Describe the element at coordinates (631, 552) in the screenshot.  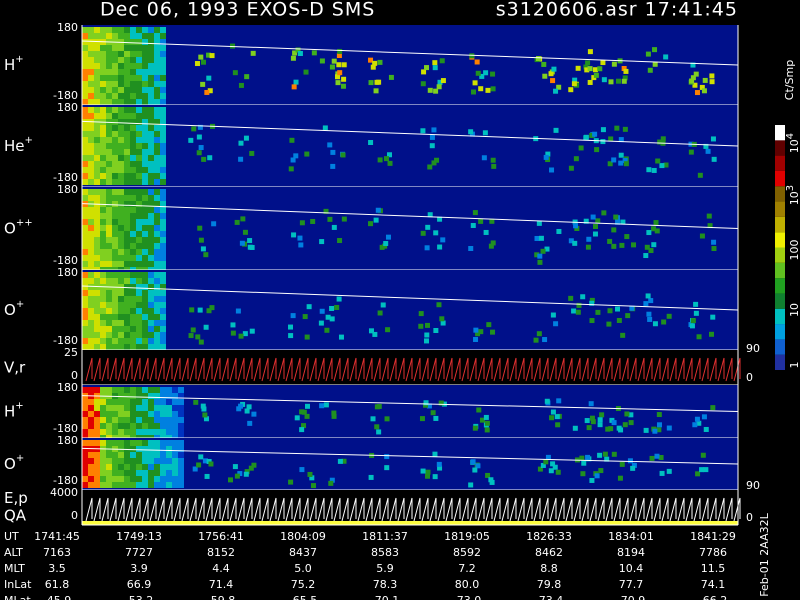
I see `table-cell: 8194` at that location.